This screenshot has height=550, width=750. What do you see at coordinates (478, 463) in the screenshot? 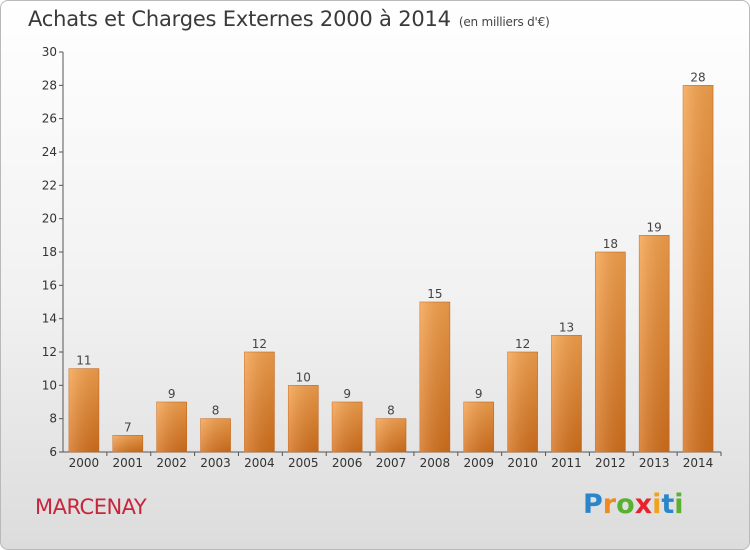
I see `x-tick-label: 2009` at bounding box center [478, 463].